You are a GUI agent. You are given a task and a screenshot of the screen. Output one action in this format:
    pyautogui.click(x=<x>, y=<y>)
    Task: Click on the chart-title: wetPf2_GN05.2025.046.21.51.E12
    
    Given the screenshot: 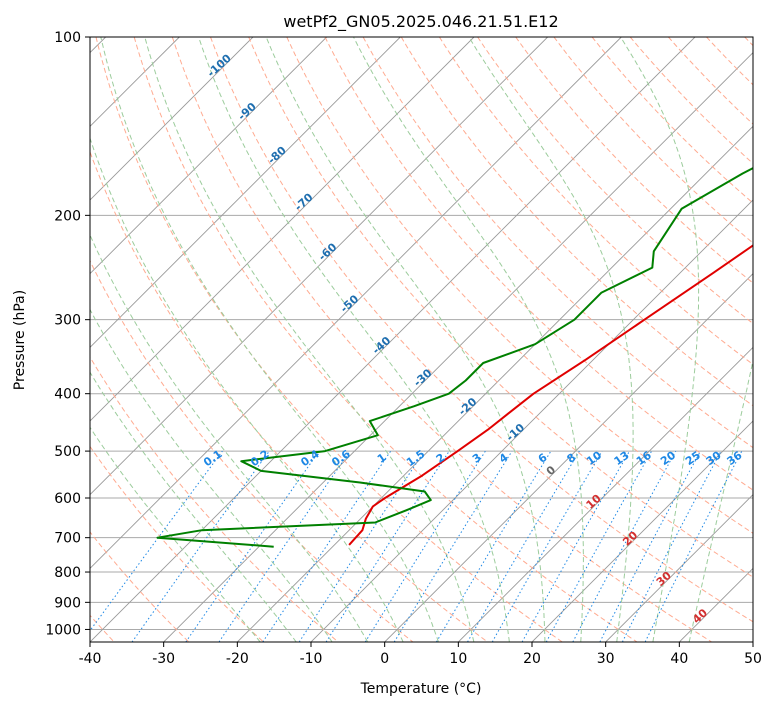 What is the action you would take?
    pyautogui.click(x=420, y=22)
    